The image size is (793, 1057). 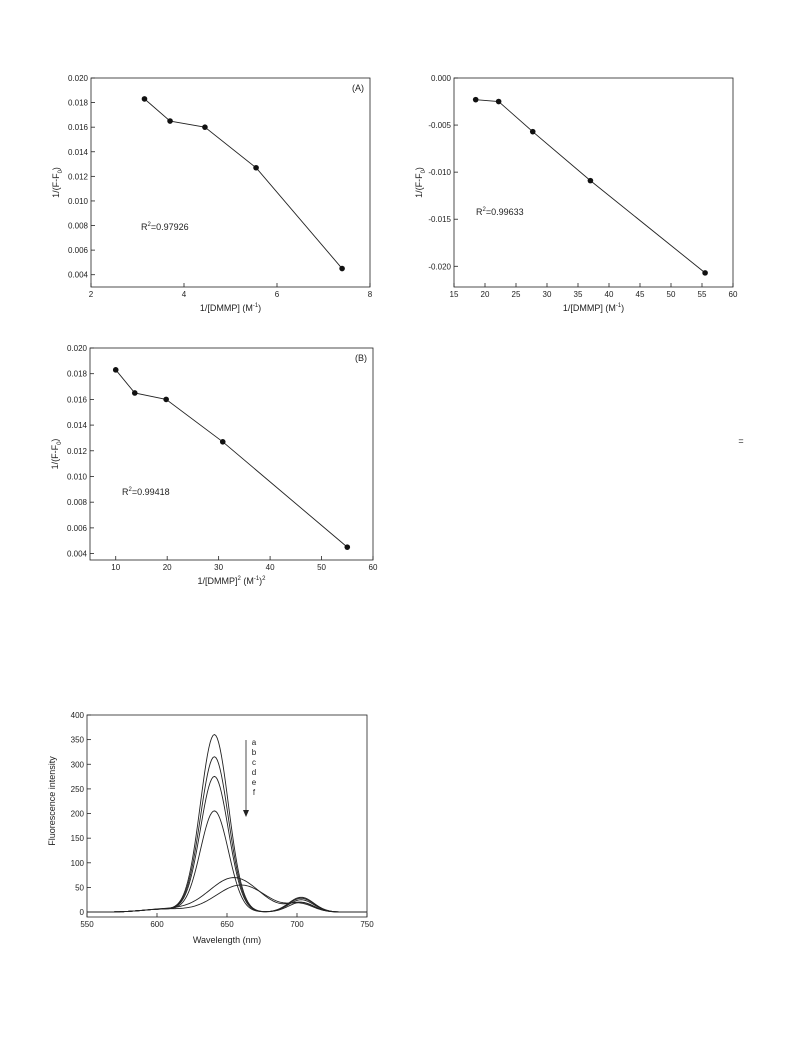 I want to click on y-tick-label: 50, so click(x=79, y=887).